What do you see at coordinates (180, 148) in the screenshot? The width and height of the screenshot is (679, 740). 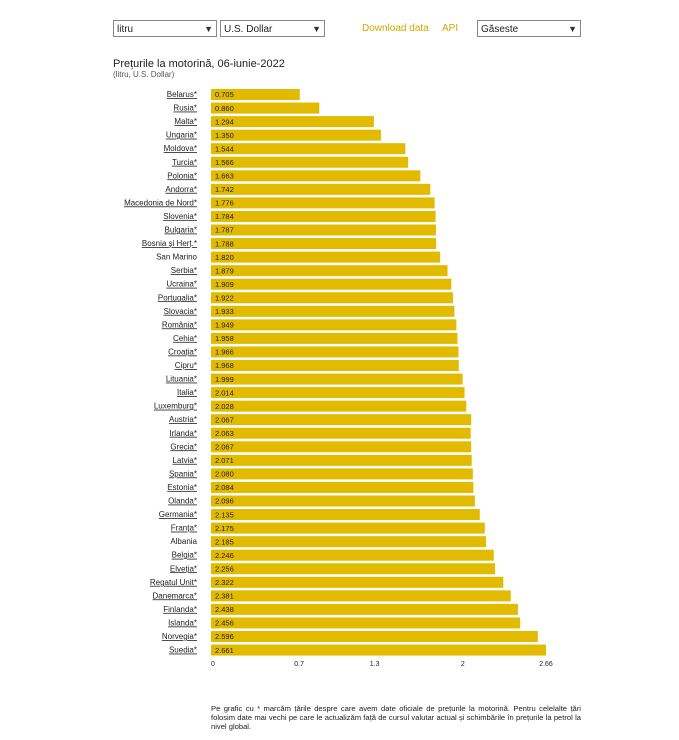 I see `country-label: Moldova*` at bounding box center [180, 148].